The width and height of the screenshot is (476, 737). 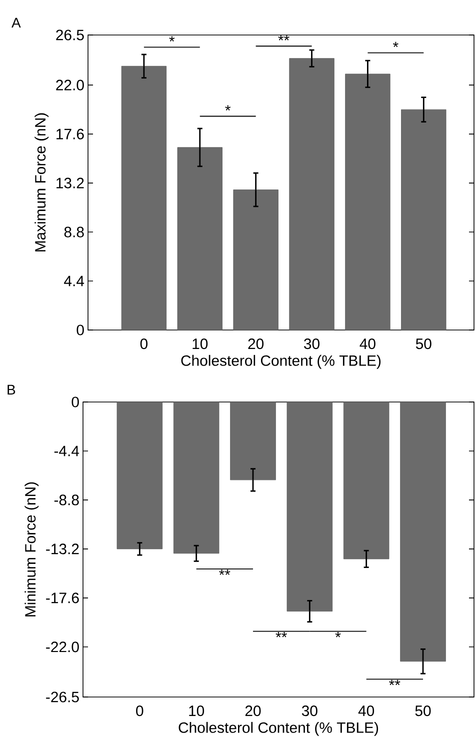 I want to click on y-axis-title: Minimum Force (nN), so click(x=31, y=549).